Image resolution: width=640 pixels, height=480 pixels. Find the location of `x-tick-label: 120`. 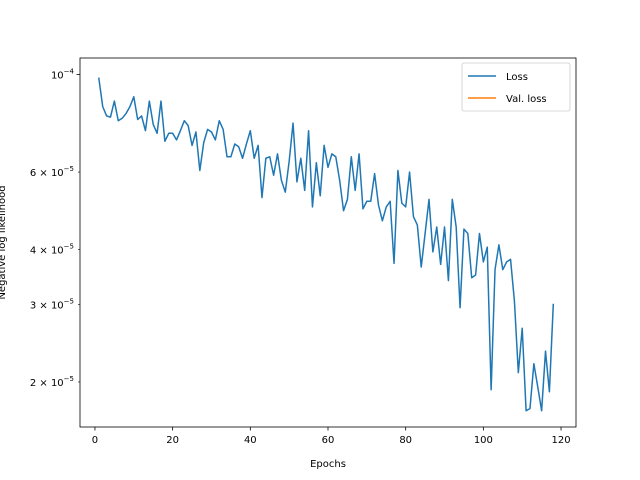

x-tick-label: 120 is located at coordinates (560, 440).